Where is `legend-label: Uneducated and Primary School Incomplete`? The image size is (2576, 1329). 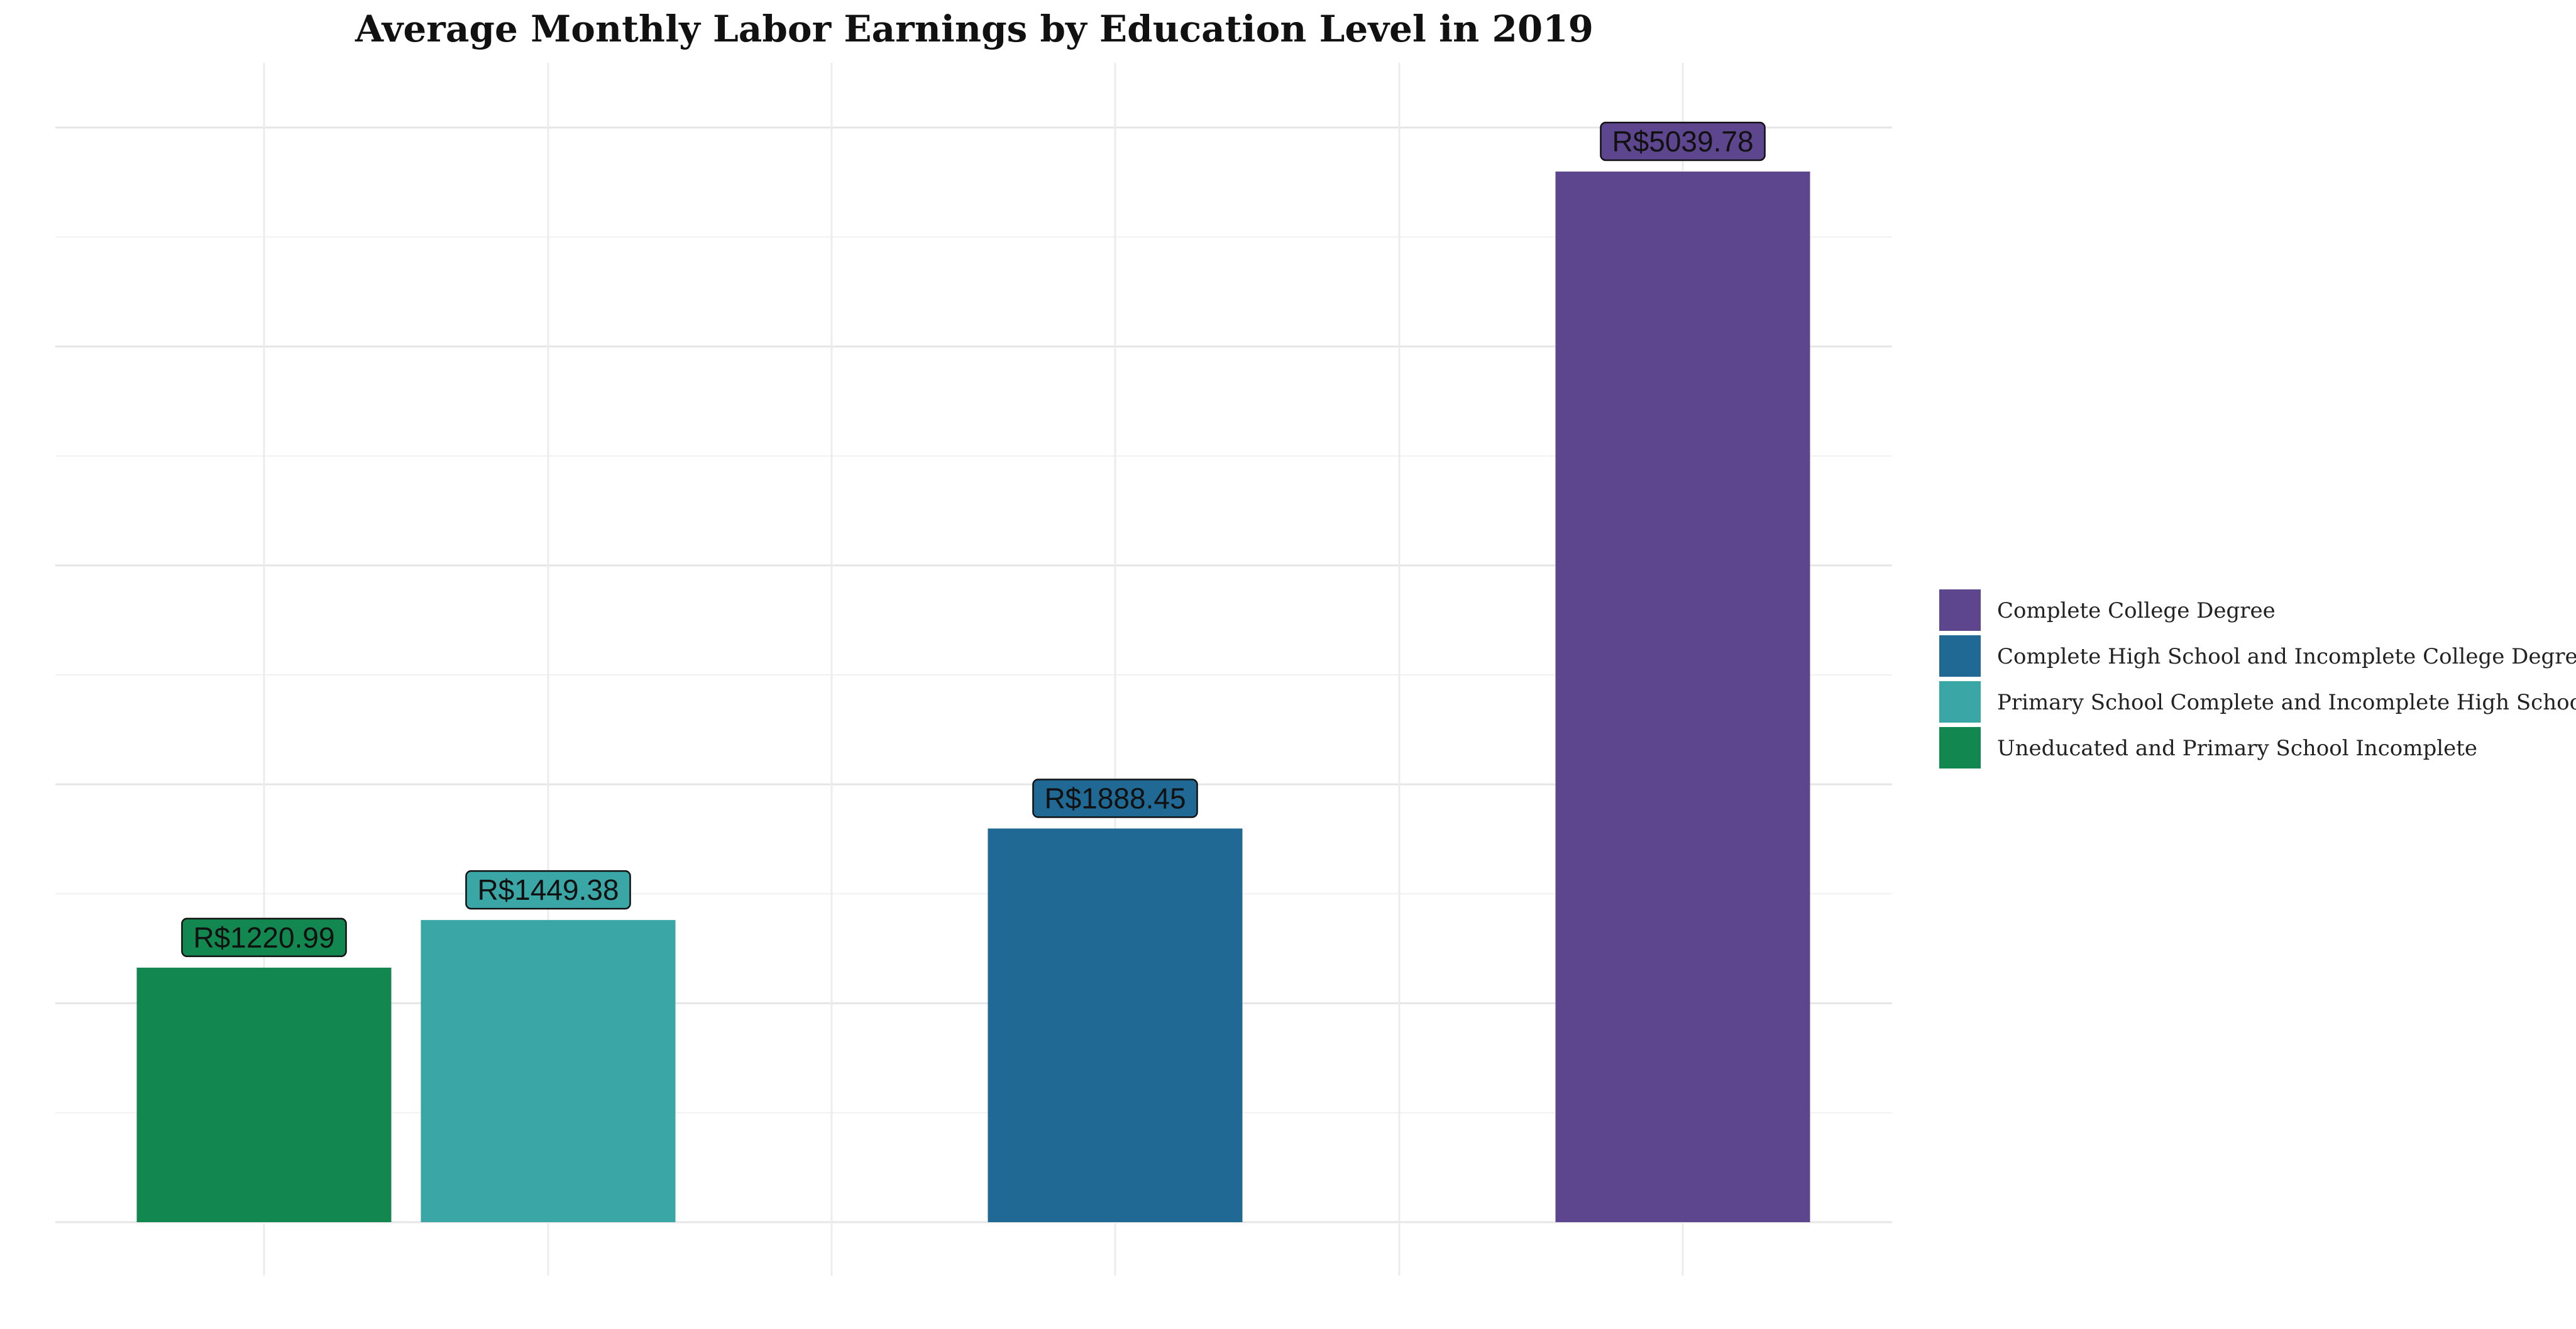
legend-label: Uneducated and Primary School Incomplete is located at coordinates (2237, 748).